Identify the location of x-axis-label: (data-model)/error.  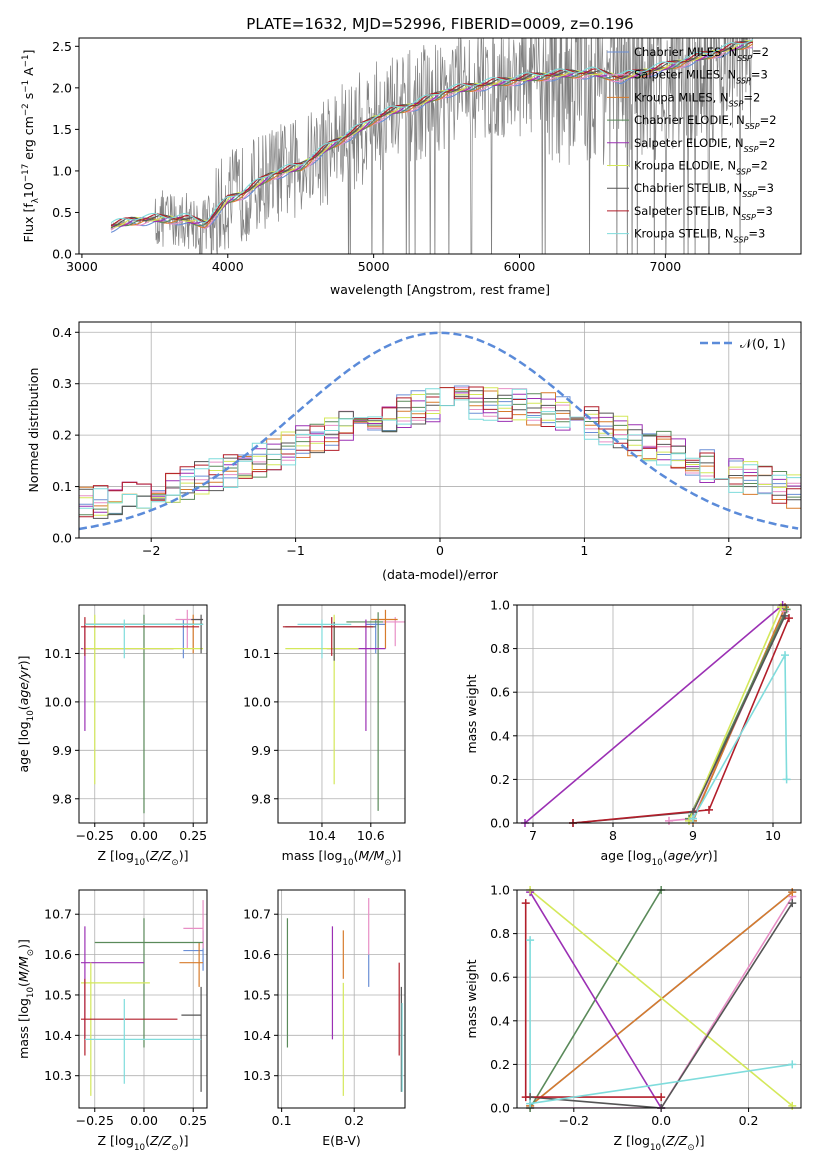
(440, 574).